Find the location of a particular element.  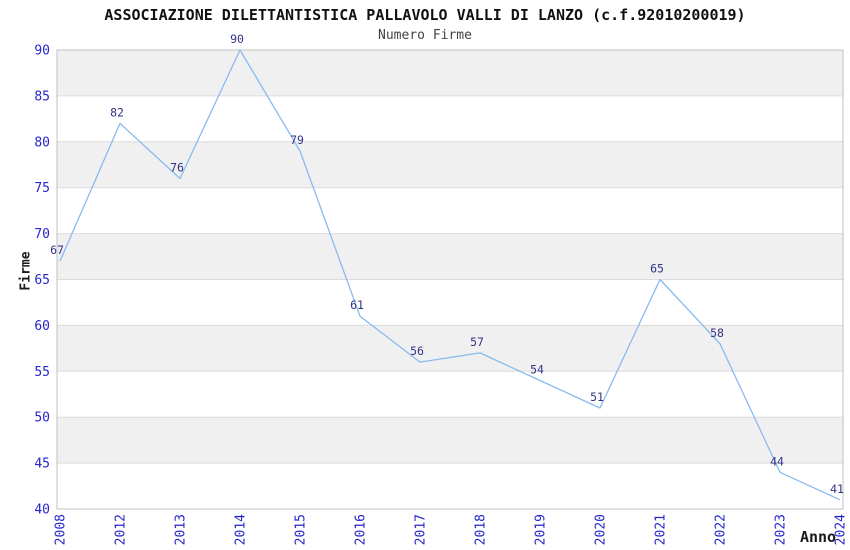

data-point-label: 65 is located at coordinates (657, 269).